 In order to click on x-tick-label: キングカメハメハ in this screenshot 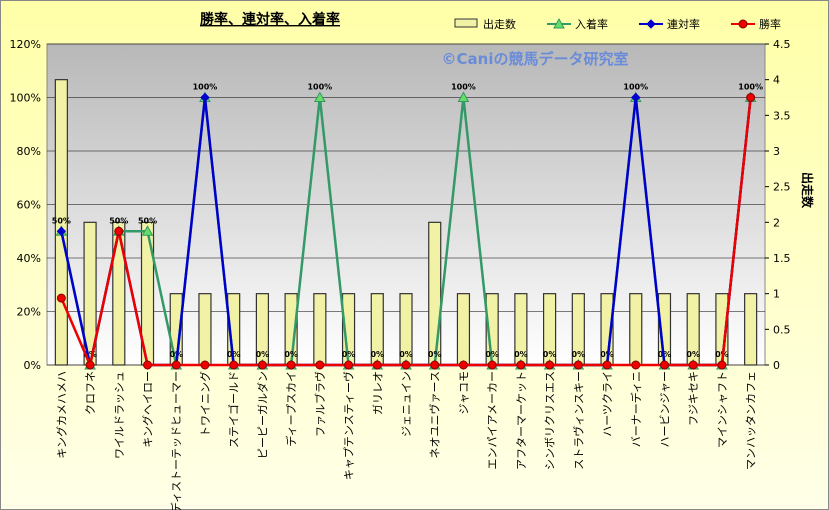, I will do `click(61, 415)`.